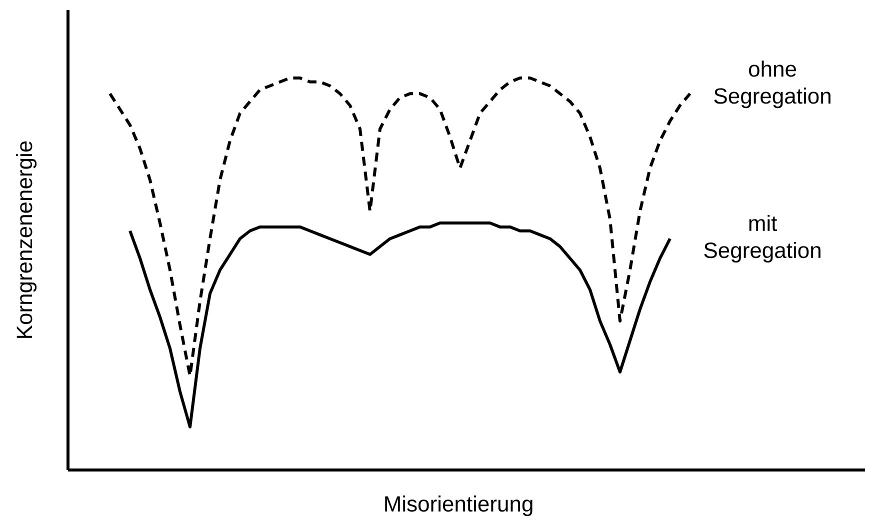 This screenshot has width=869, height=527. I want to click on series-label: mit Segregation, so click(762, 238).